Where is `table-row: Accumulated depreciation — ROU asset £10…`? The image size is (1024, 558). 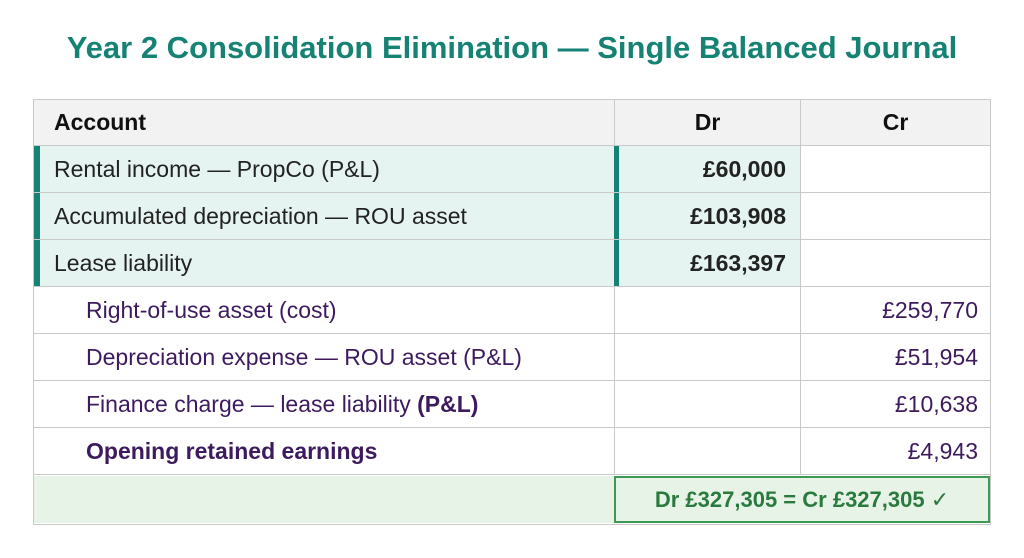 table-row: Accumulated depreciation — ROU asset £10… is located at coordinates (512, 216).